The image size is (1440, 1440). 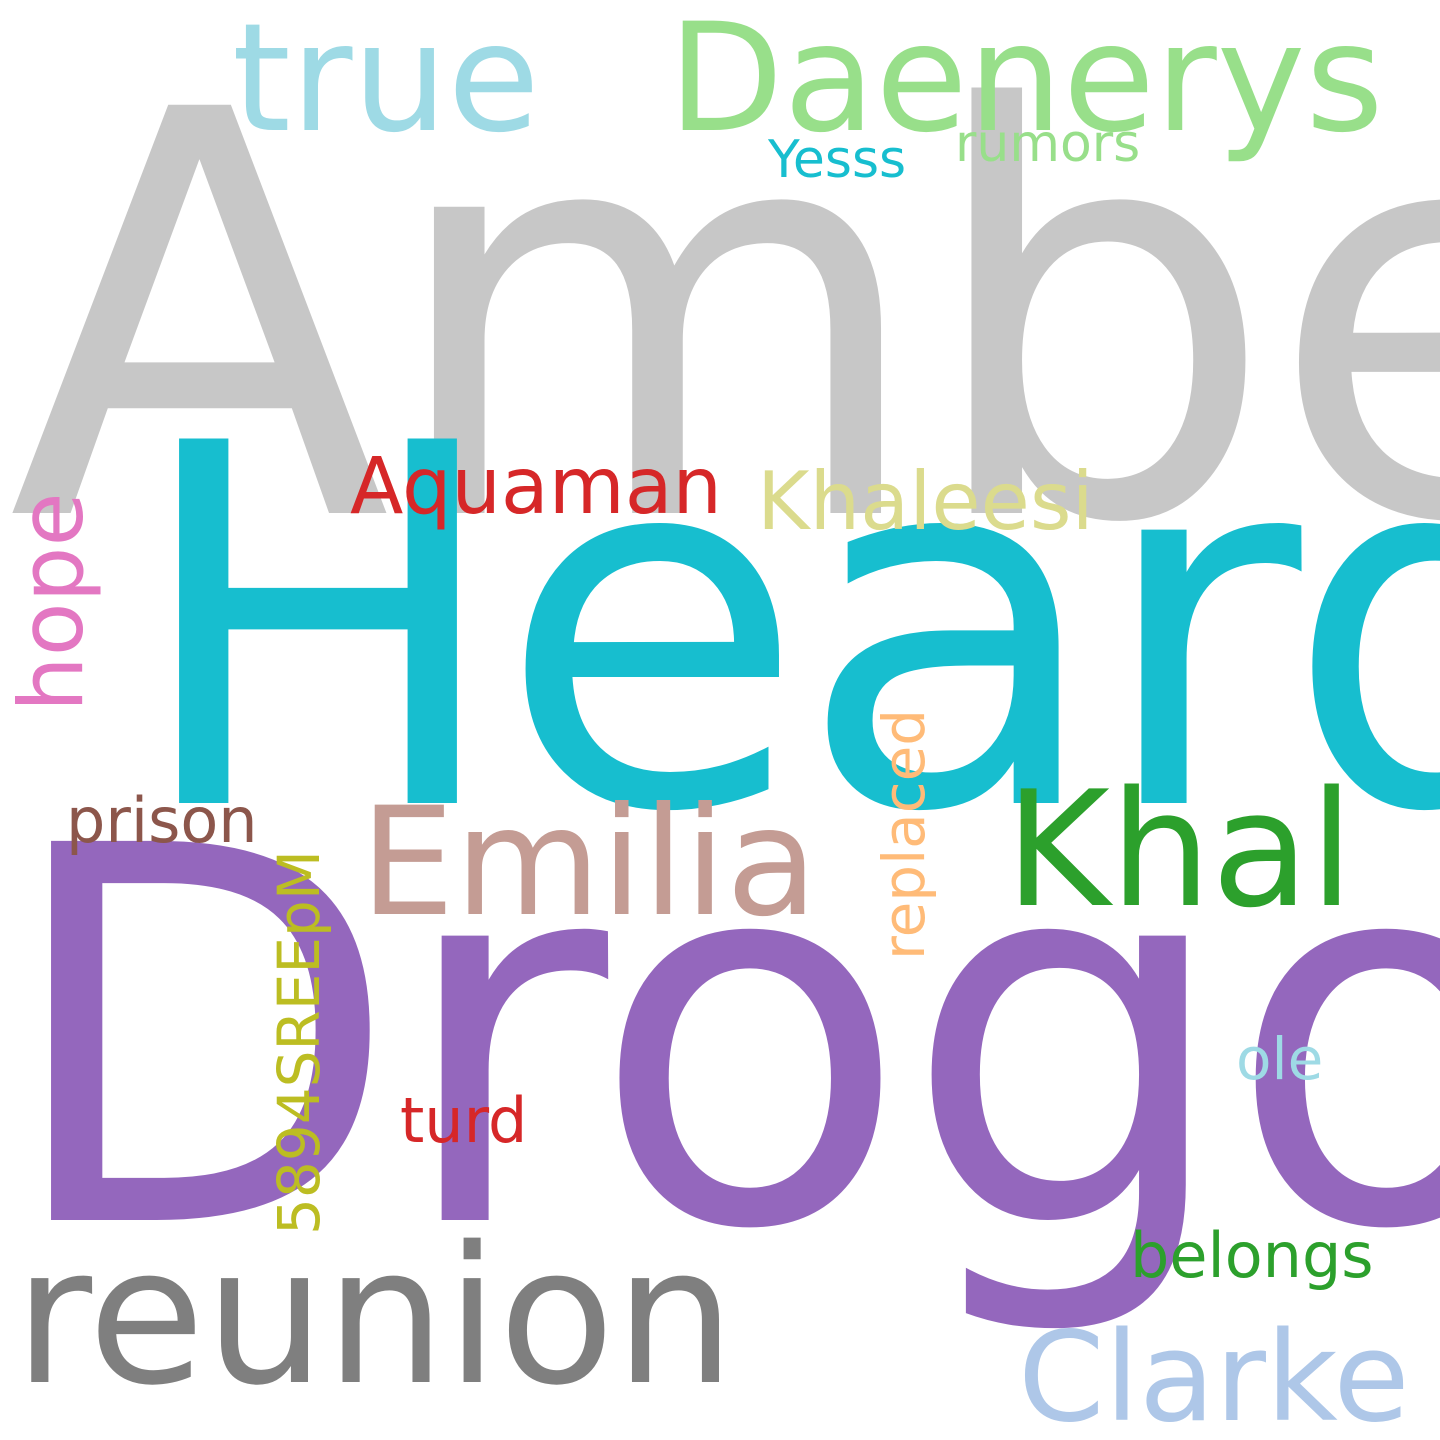 What do you see at coordinates (1026, 83) in the screenshot?
I see `word-daenerys: Daenerys` at bounding box center [1026, 83].